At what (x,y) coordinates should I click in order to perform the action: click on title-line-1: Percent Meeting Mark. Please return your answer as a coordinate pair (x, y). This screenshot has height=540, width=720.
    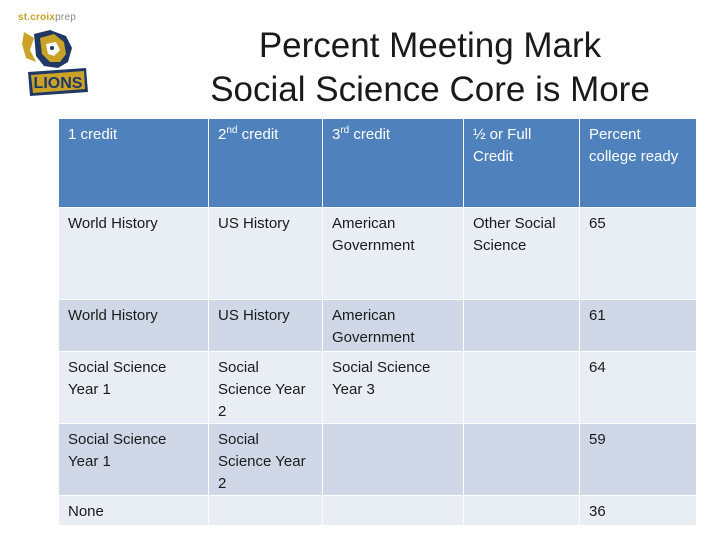
    Looking at the image, I should click on (430, 45).